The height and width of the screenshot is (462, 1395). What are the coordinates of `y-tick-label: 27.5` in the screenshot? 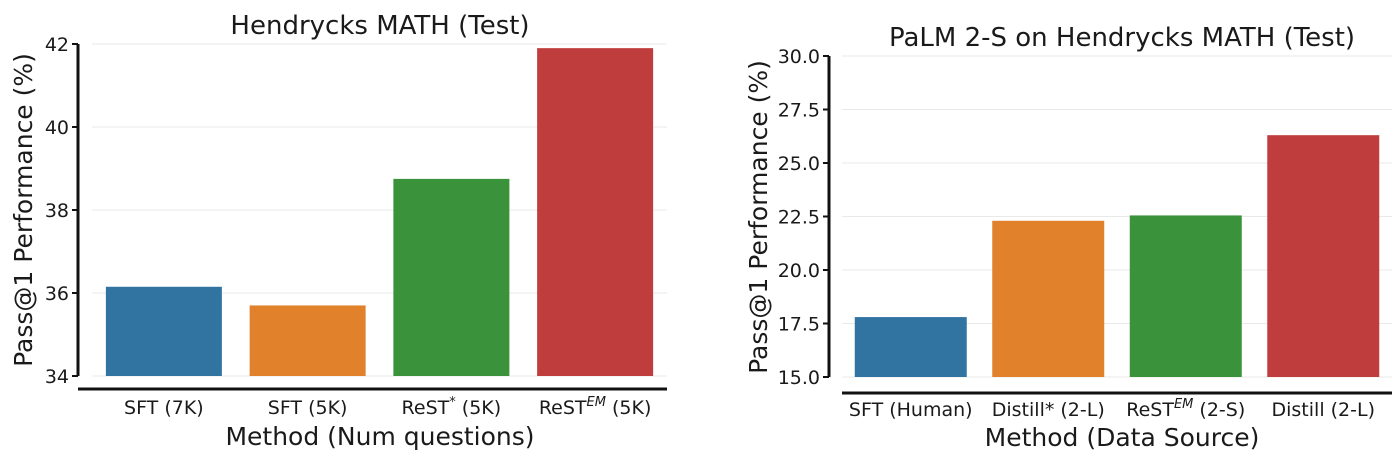 It's located at (799, 111).